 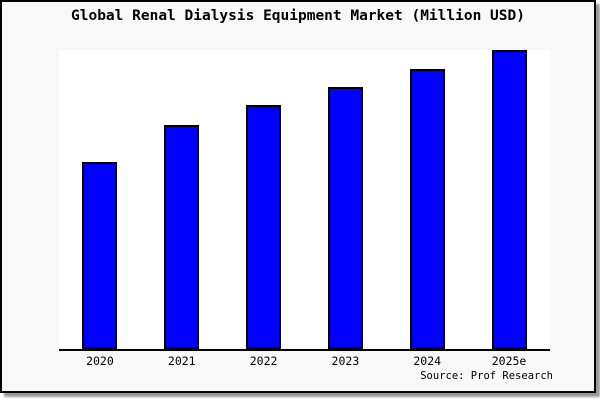 What do you see at coordinates (427, 209) in the screenshot?
I see `bar-2024` at bounding box center [427, 209].